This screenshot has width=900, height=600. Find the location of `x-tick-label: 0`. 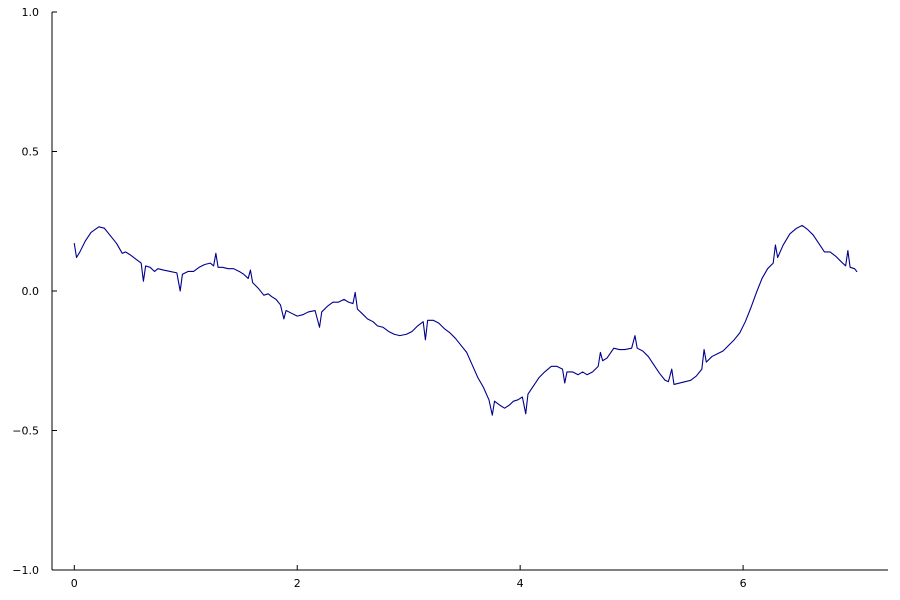

x-tick-label: 0 is located at coordinates (74, 583).